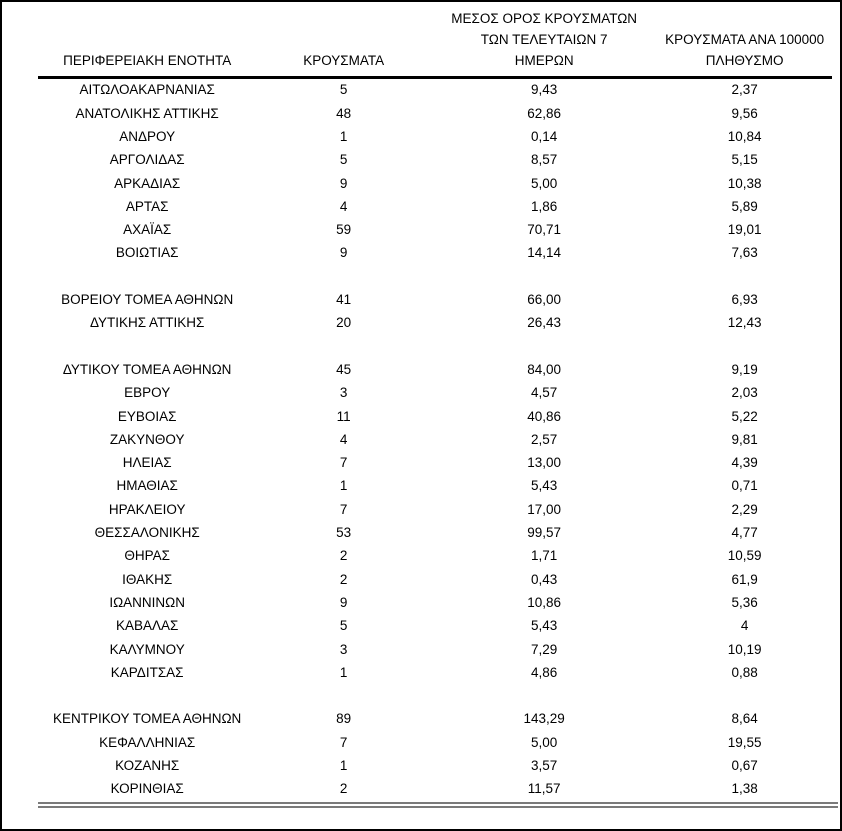 The image size is (842, 831). I want to click on table-cell: 12,43, so click(744, 323).